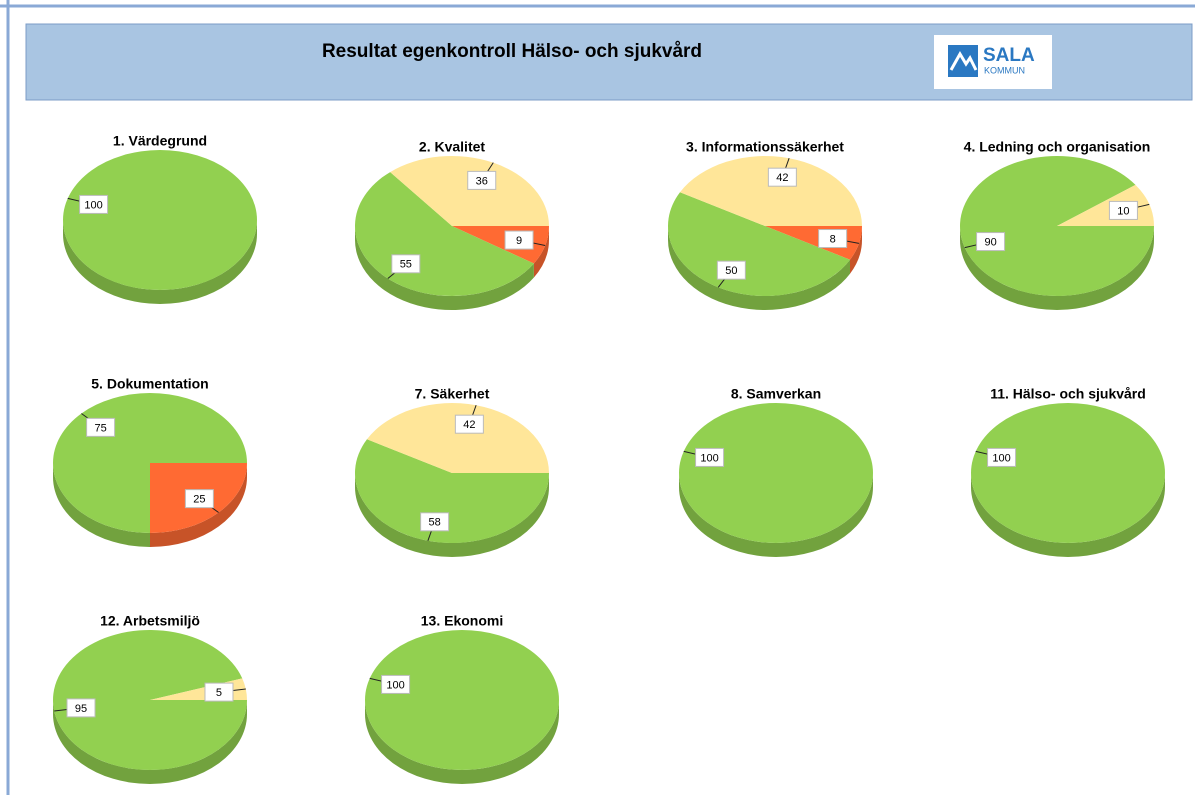 The height and width of the screenshot is (800, 1195). I want to click on data-label: 90, so click(990, 242).